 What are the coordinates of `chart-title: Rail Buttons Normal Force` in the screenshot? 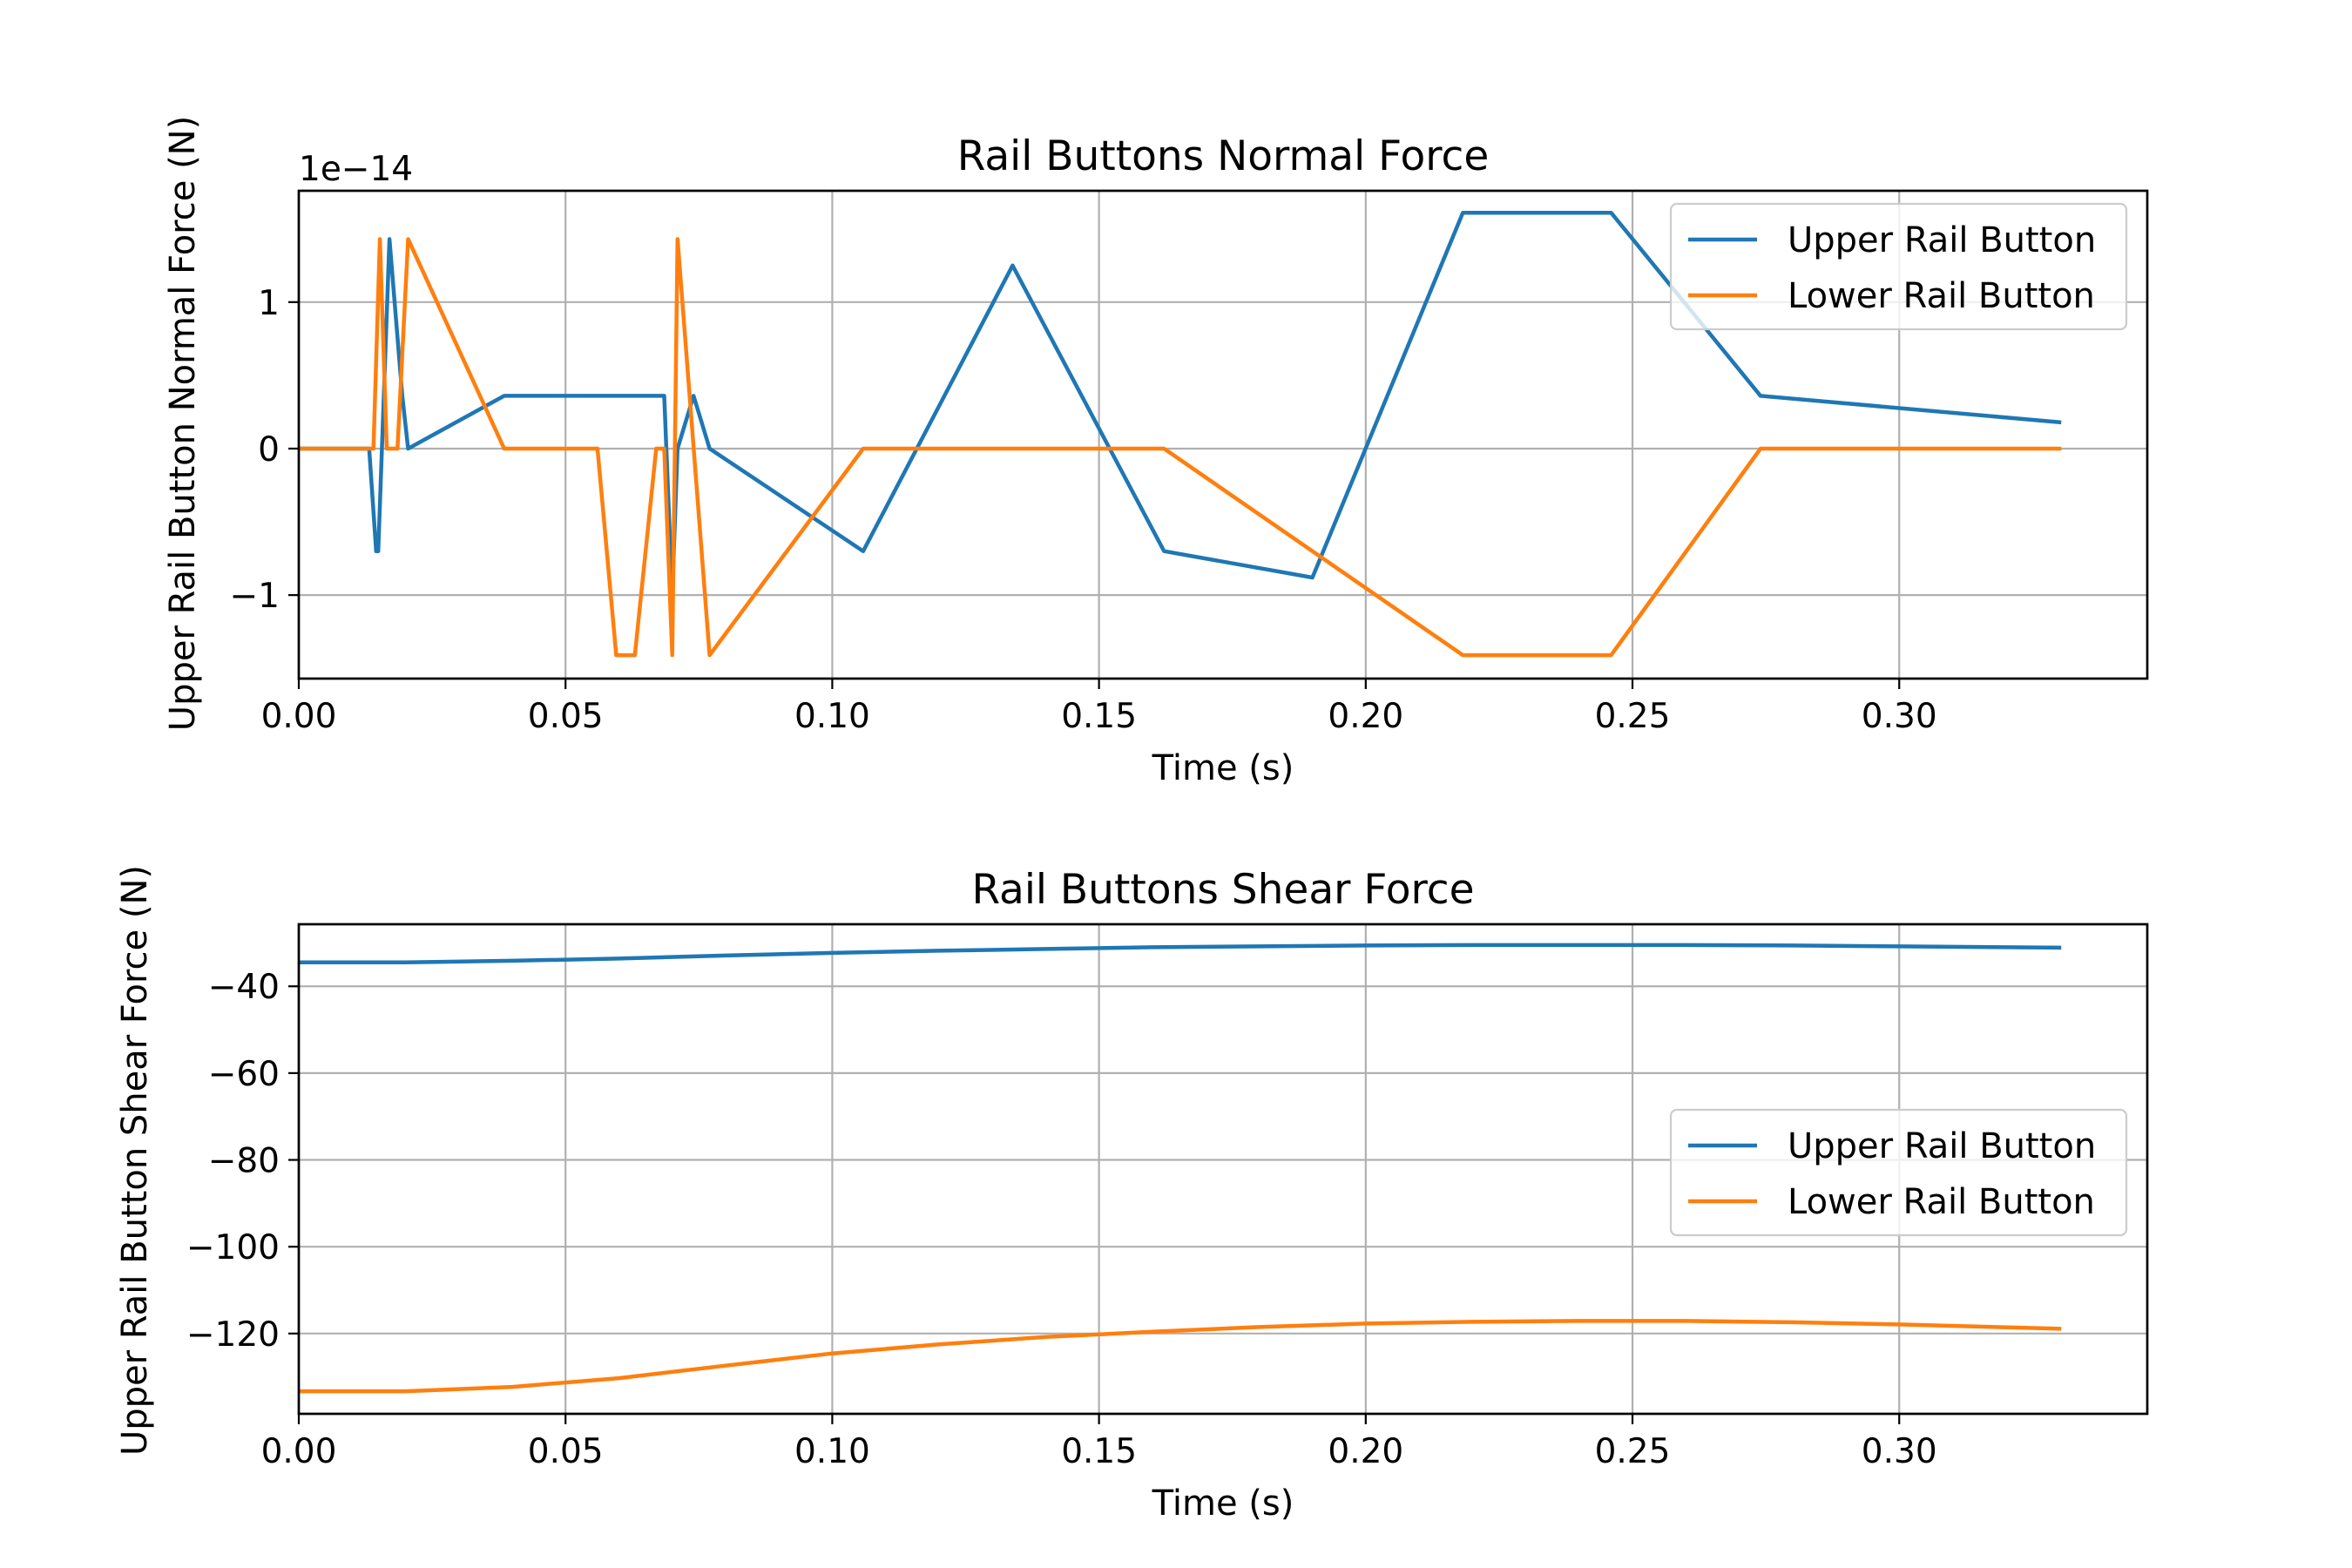 It's located at (1223, 156).